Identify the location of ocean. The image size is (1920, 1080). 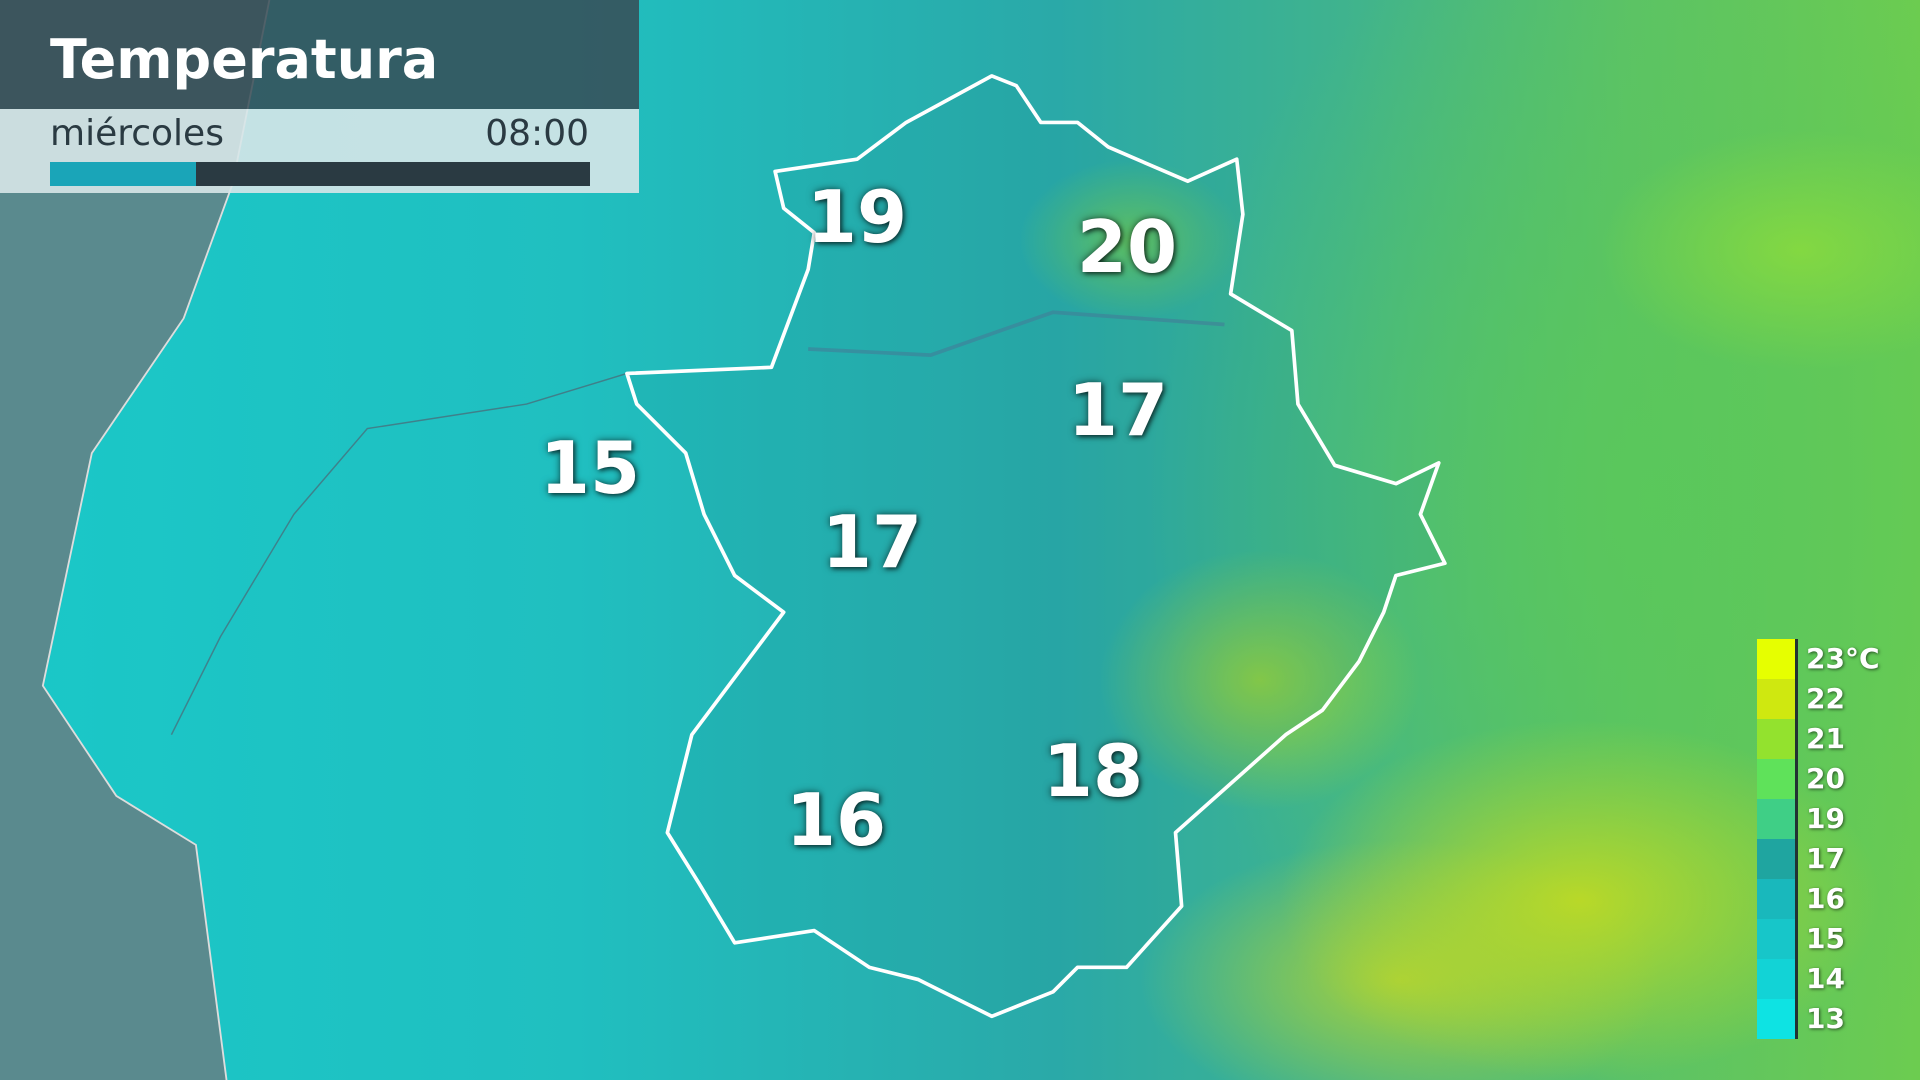
(135, 540).